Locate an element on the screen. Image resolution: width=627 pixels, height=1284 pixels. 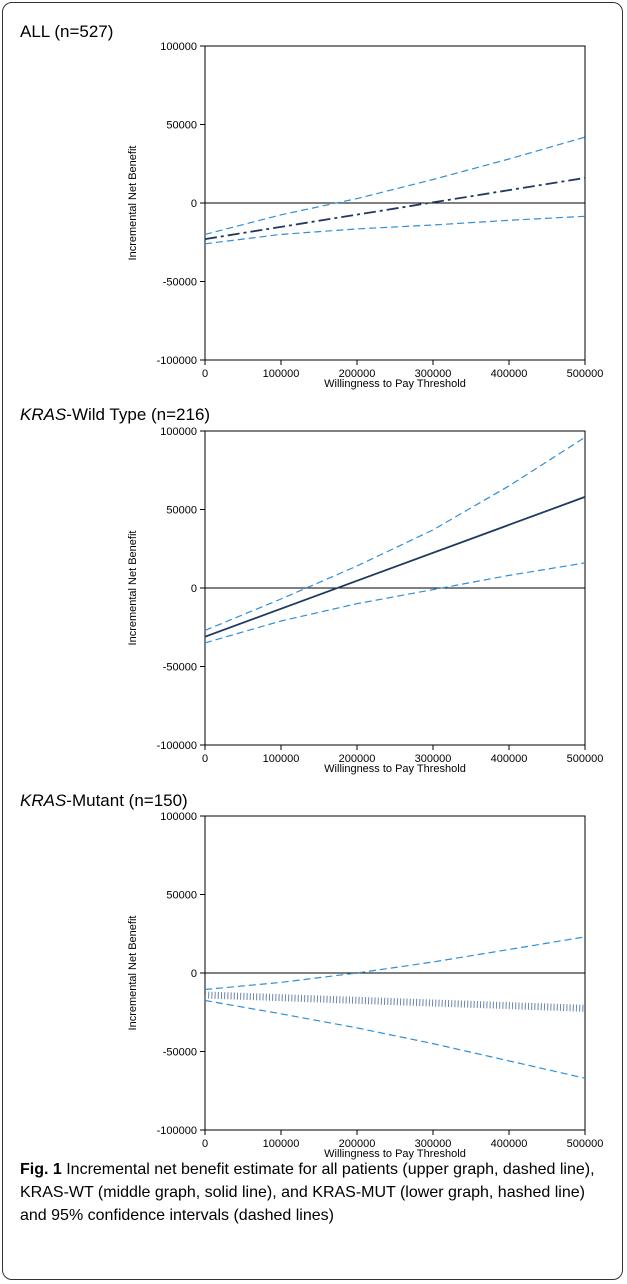
panel-title-kras-wt: KRAS-Wild Type (n=216) is located at coordinates (115, 414).